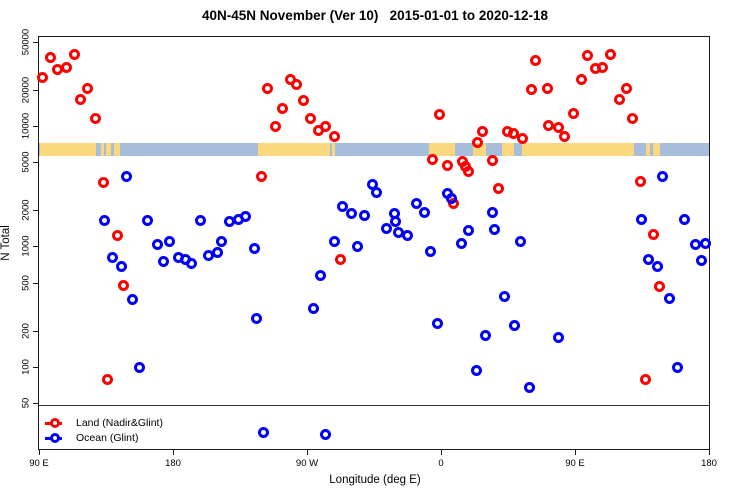 Image resolution: width=750 pixels, height=500 pixels. I want to click on y-tick-label: 500, so click(26, 282).